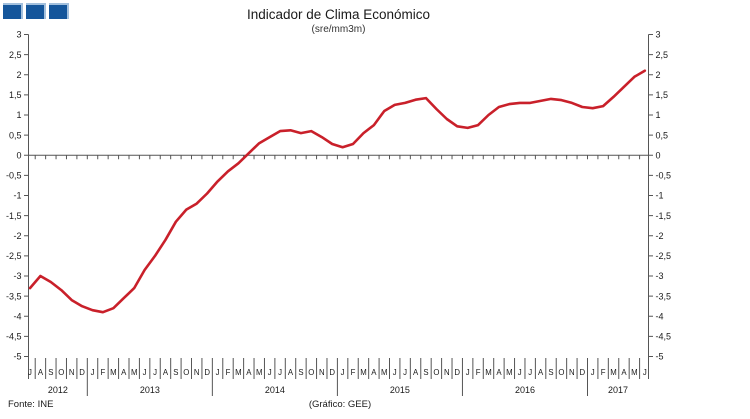  What do you see at coordinates (58, 390) in the screenshot?
I see `year-label: 2012` at bounding box center [58, 390].